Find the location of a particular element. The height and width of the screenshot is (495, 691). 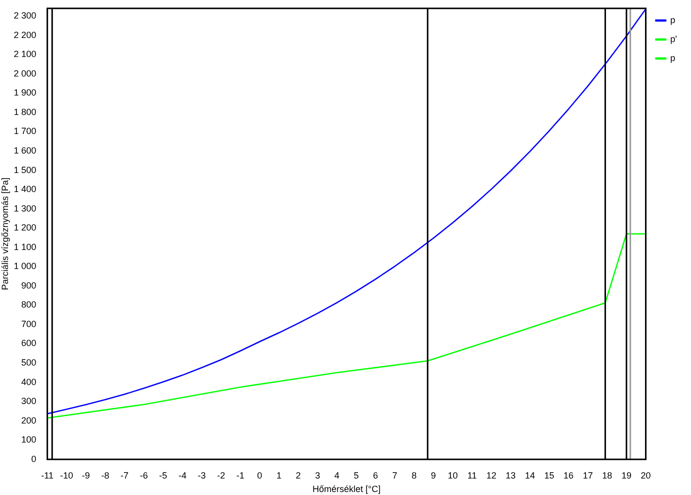

x-tick-label: 6 is located at coordinates (375, 475).